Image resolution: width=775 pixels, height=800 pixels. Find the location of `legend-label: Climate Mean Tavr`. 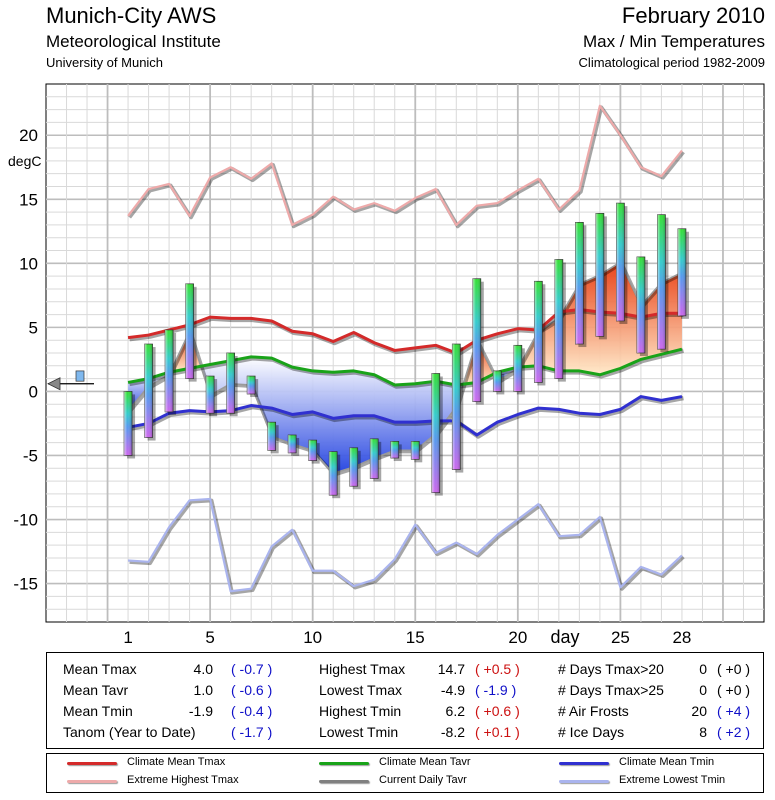

legend-label: Climate Mean Tavr is located at coordinates (425, 762).